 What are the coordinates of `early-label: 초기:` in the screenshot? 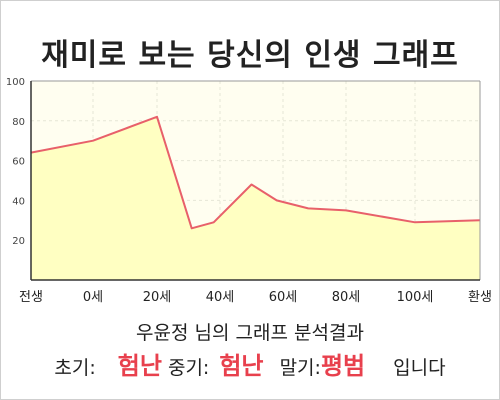 It's located at (75, 368).